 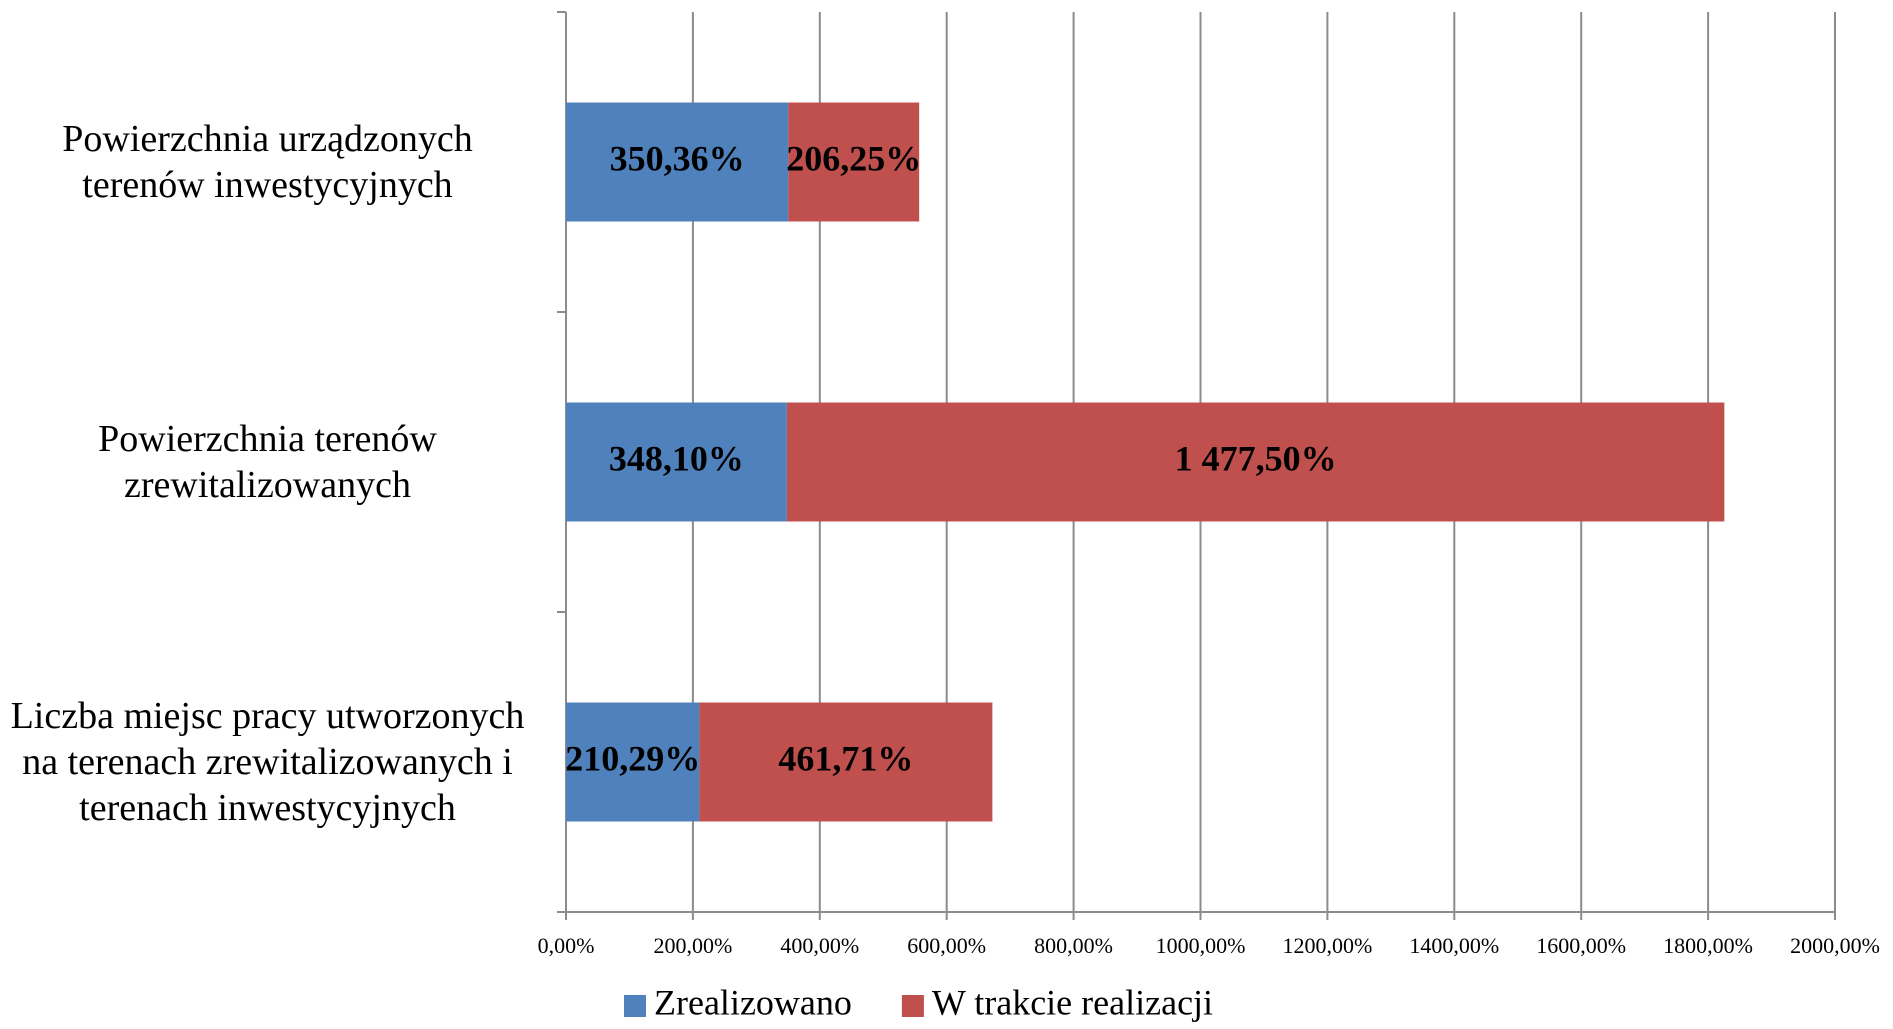 What do you see at coordinates (1327, 945) in the screenshot?
I see `x-tick-label: 1200,00%` at bounding box center [1327, 945].